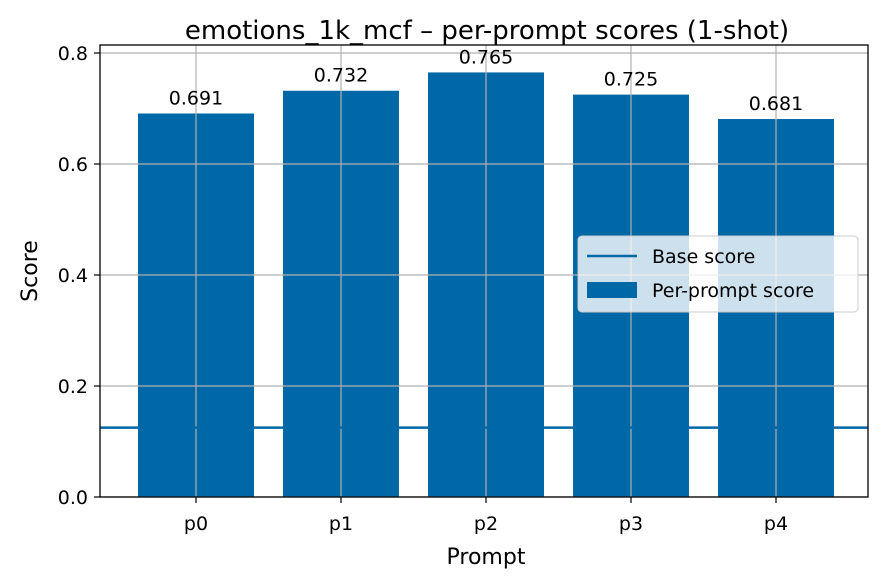  What do you see at coordinates (486, 557) in the screenshot?
I see `x-axis-label: Prompt` at bounding box center [486, 557].